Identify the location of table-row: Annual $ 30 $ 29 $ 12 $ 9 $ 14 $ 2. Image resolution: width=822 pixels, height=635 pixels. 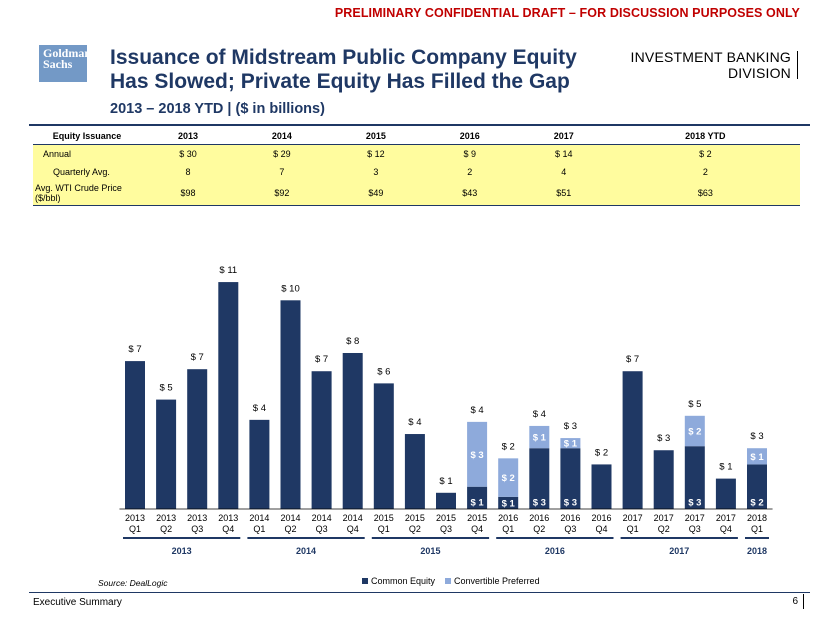
(416, 153).